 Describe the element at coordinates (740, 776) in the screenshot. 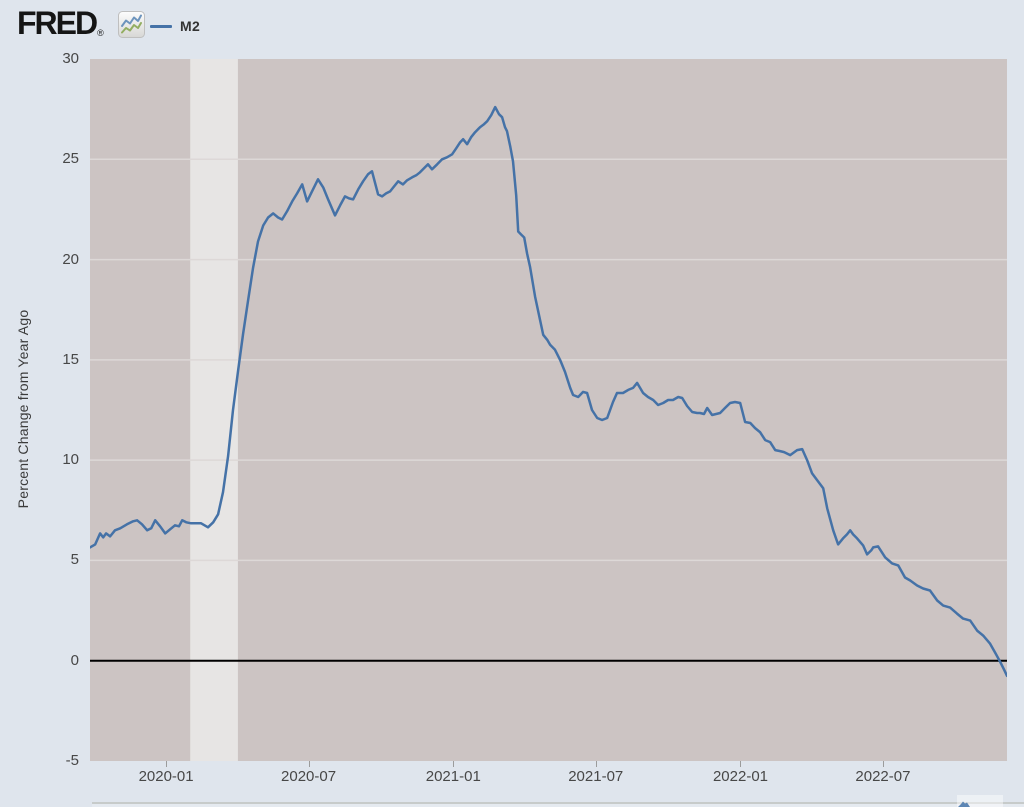

I see `x-tick-label: 2022-01` at that location.